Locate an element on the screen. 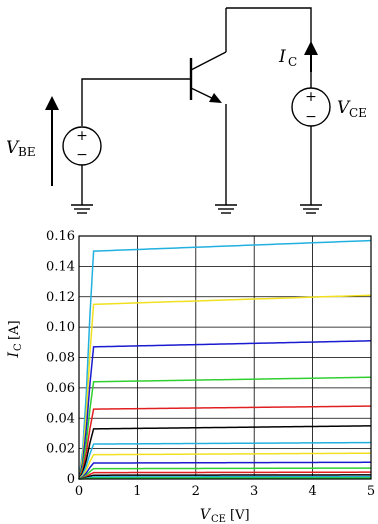  y-tick-label: 0.12 is located at coordinates (60, 297).